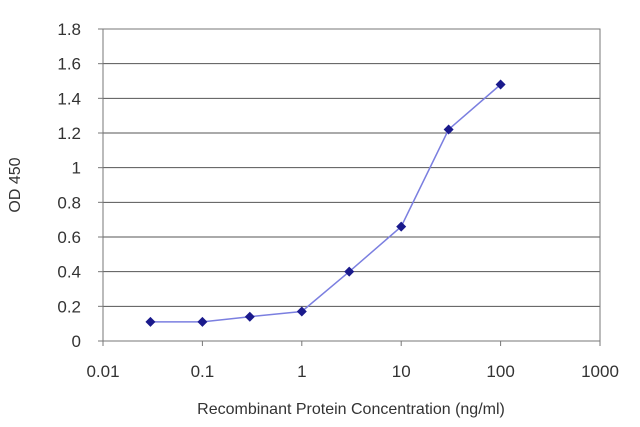 This screenshot has width=640, height=427. Describe the element at coordinates (15, 184) in the screenshot. I see `y-axis-title: OD 450` at that location.